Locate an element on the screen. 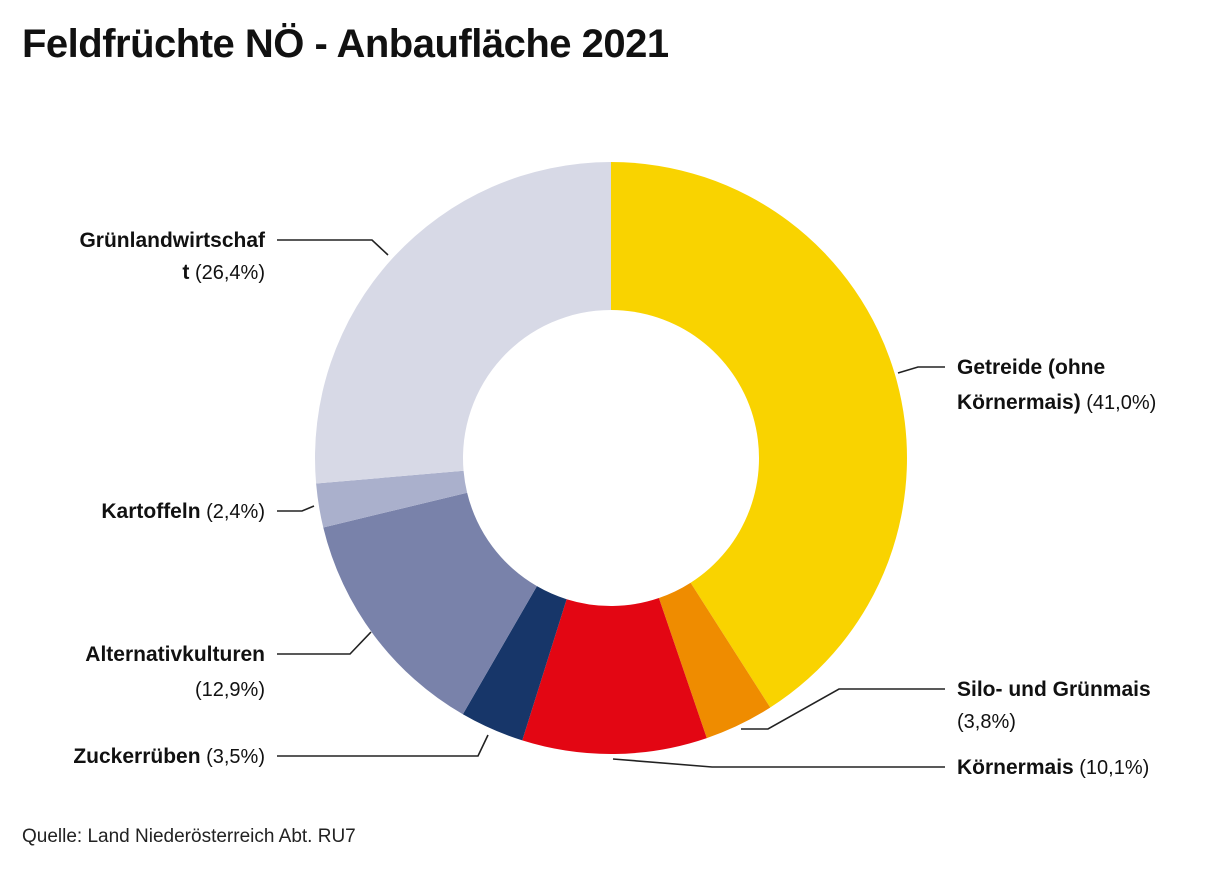 The image size is (1220, 876). slice-gruenlandwirtschaft is located at coordinates (463, 323).